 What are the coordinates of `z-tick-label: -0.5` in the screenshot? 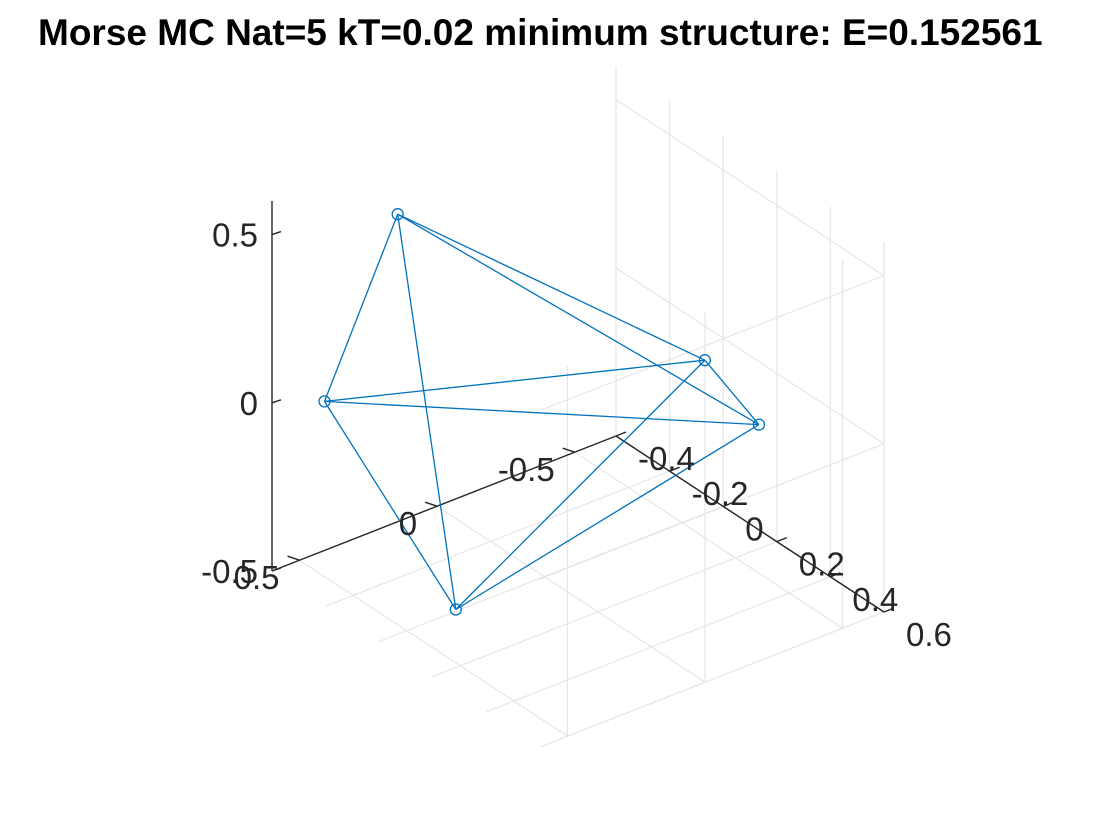 It's located at (229, 571).